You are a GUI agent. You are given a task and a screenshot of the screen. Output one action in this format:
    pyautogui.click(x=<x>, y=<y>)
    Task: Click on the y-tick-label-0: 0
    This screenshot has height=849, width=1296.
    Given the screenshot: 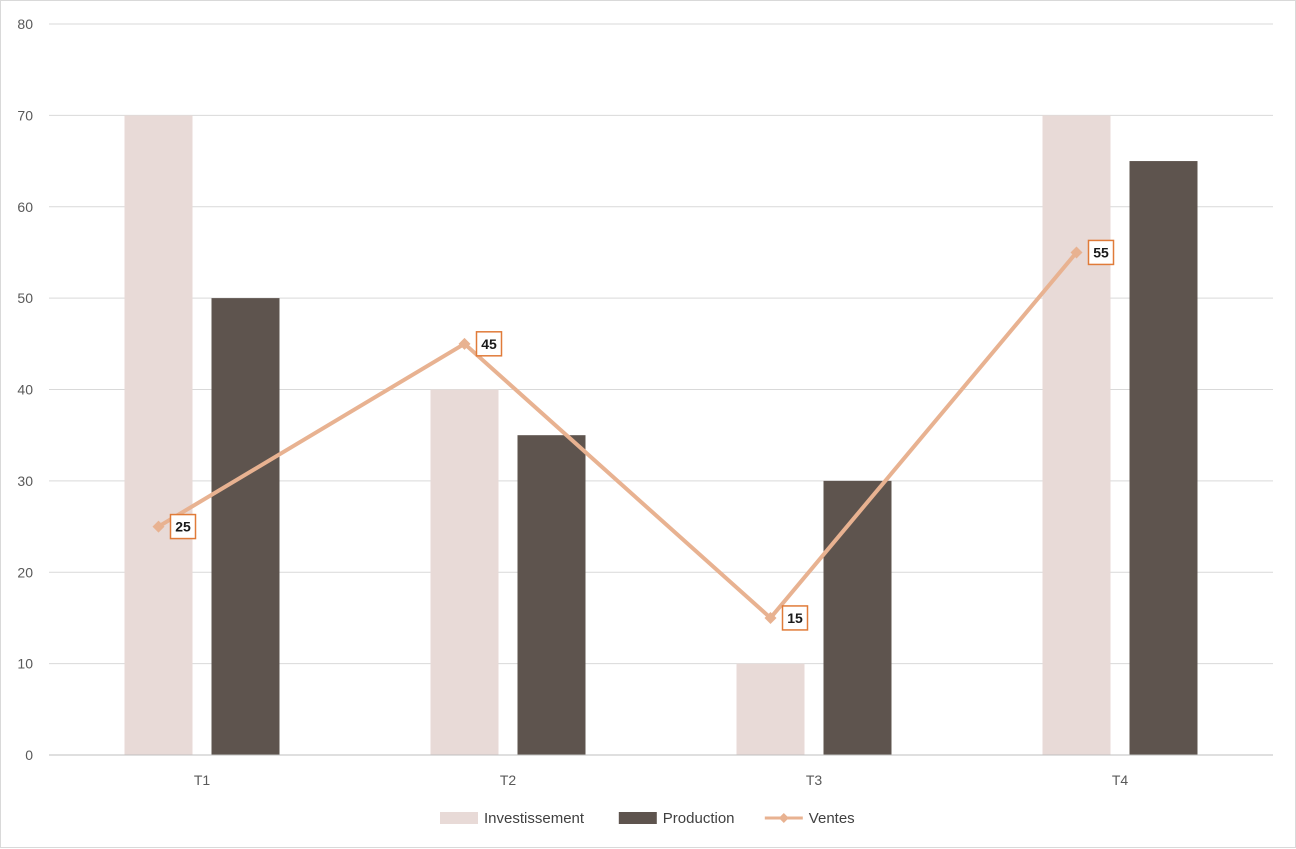 What is the action you would take?
    pyautogui.click(x=29, y=755)
    